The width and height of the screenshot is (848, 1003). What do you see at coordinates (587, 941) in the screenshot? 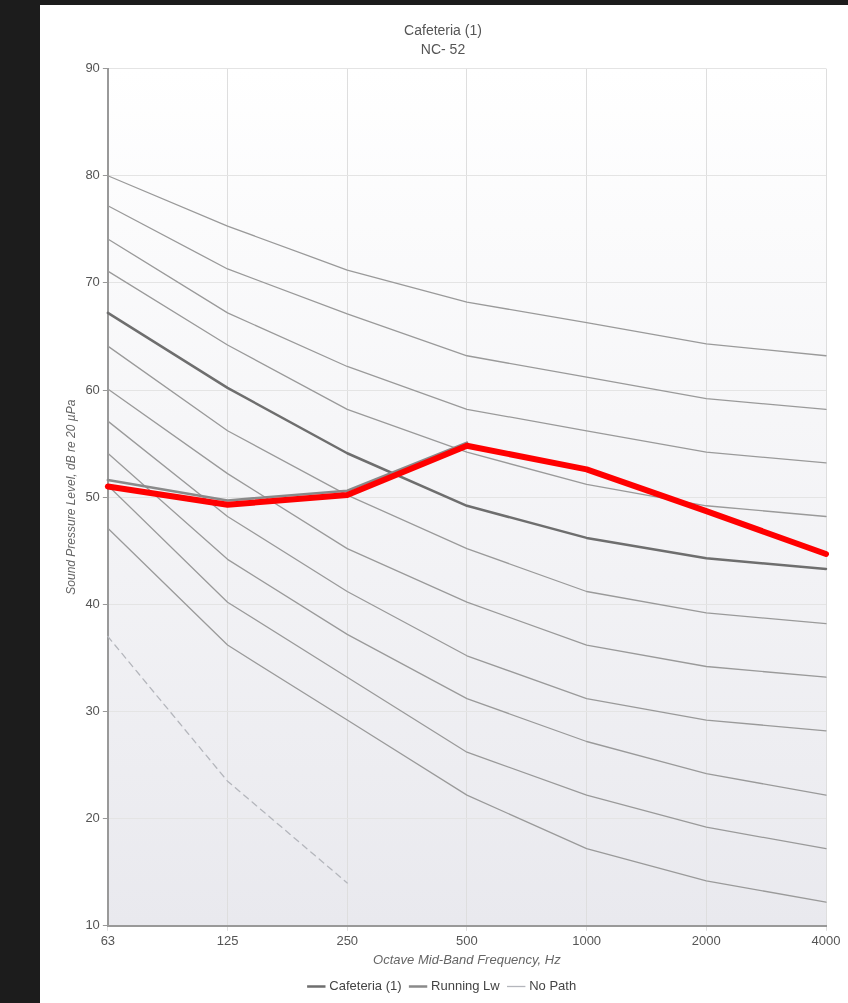
I see `x-tick-label: 1000` at bounding box center [587, 941].